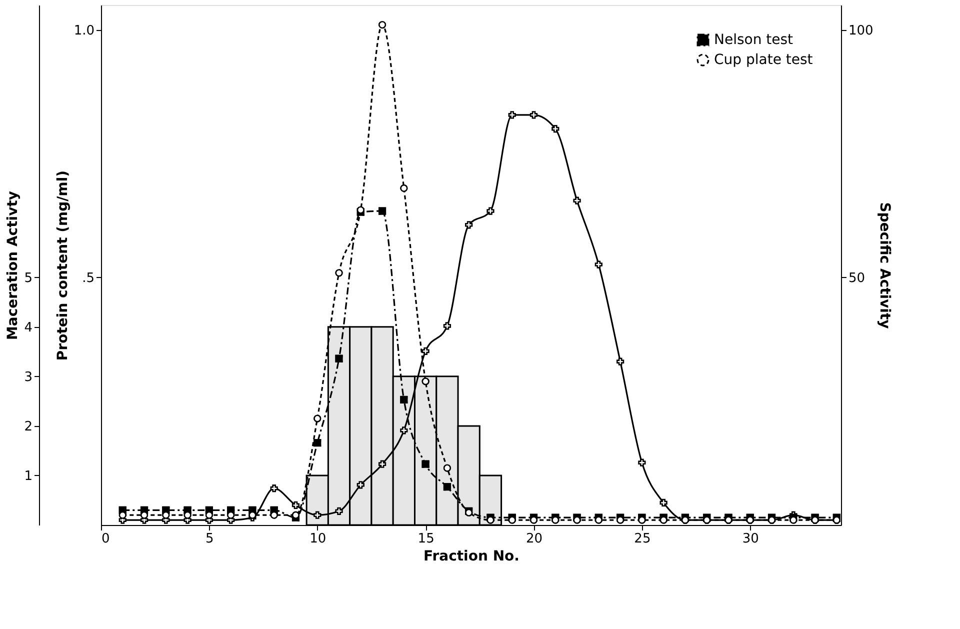 This screenshot has height=629, width=960. I want to click on y-axis-title: Protein content (mg/ml), so click(62, 265).